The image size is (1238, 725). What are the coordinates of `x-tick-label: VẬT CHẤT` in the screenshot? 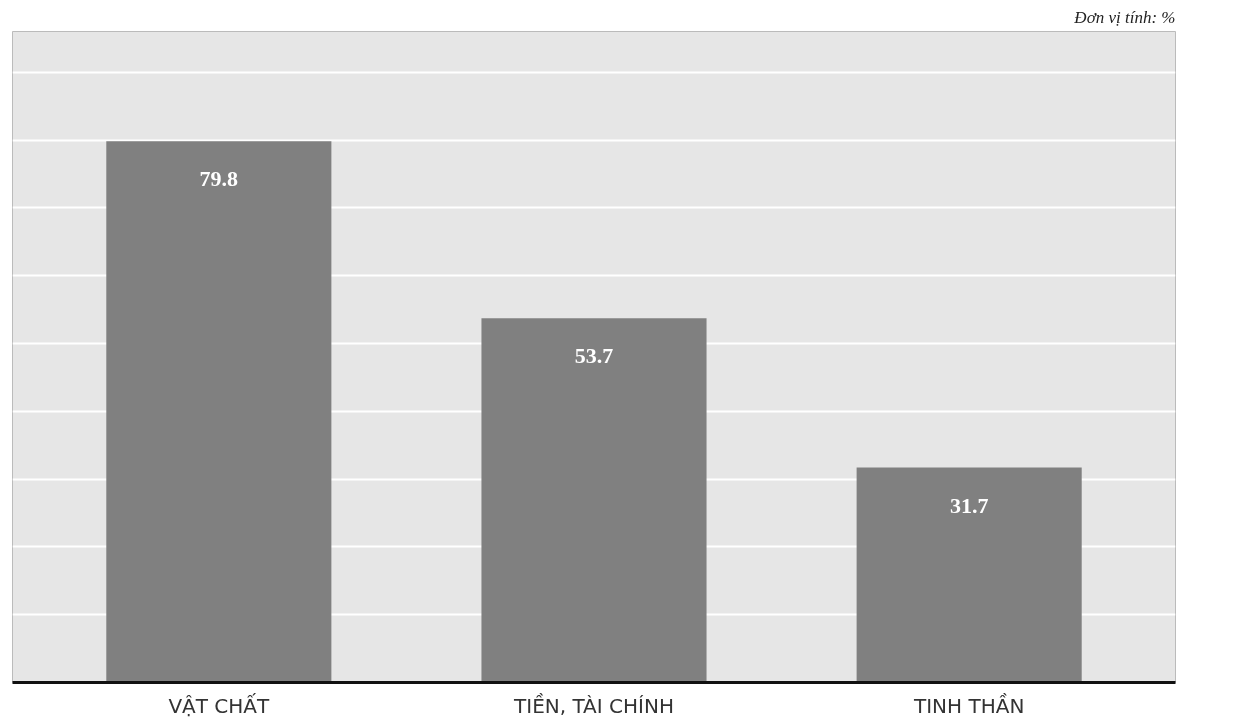 It's located at (219, 705).